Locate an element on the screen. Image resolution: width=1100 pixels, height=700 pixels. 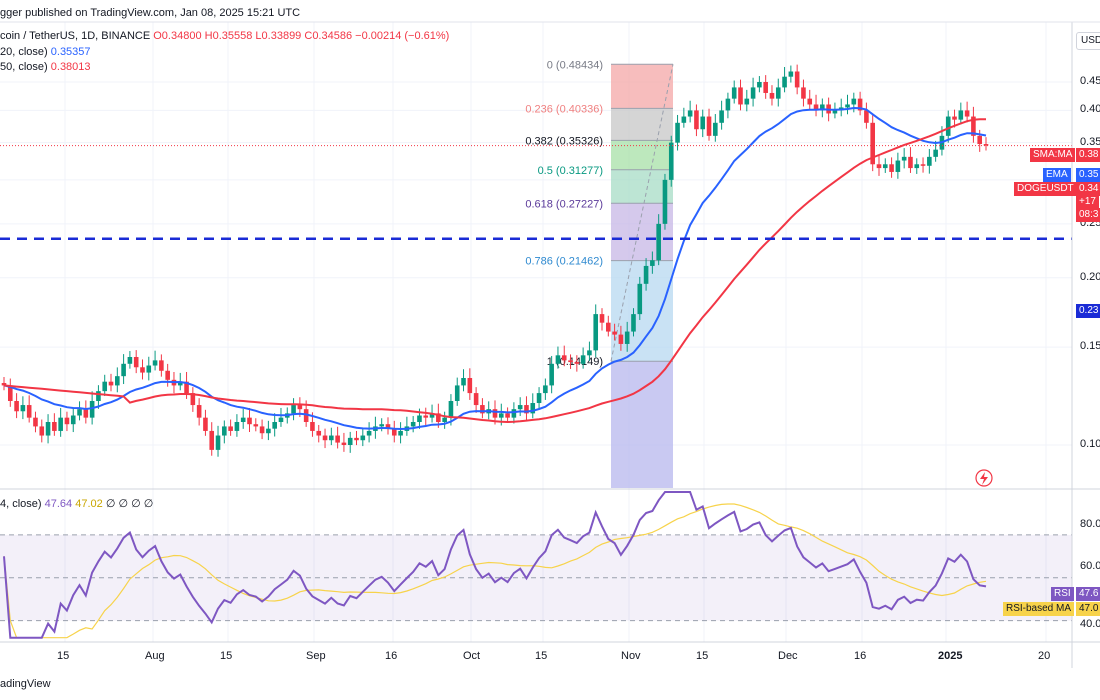
sma-legend-value: 0.38013 is located at coordinates (70, 67).